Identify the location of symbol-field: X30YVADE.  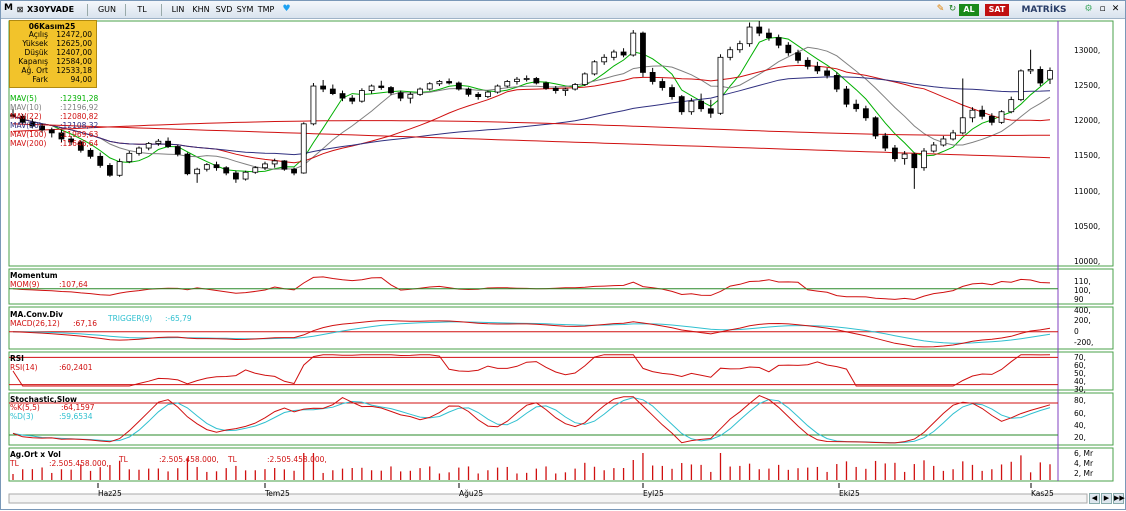
(51, 9).